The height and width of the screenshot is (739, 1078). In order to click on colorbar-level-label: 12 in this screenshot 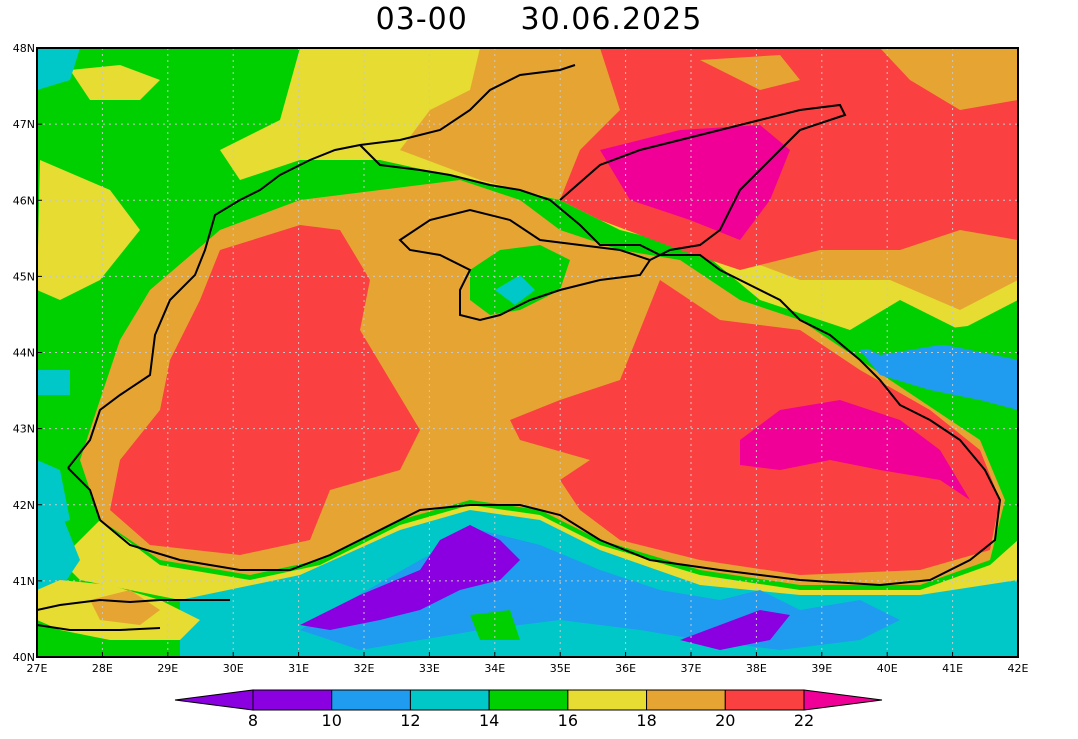, I will do `click(410, 720)`.